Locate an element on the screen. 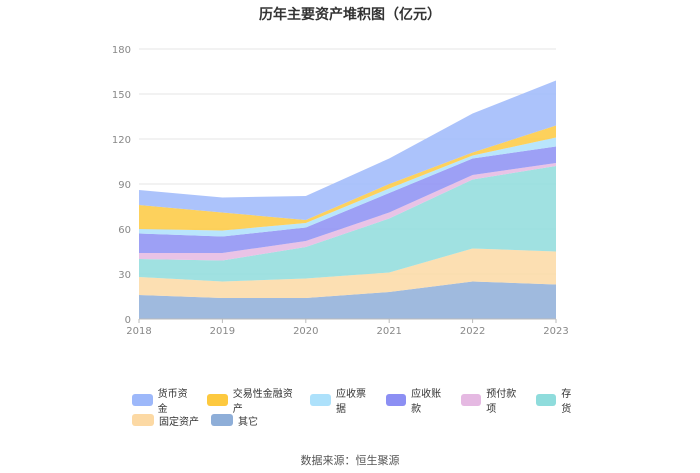 The height and width of the screenshot is (473, 700). legend-row: 货币资金 交易性金融资产 应收票据 应收账款 预付款项 存货 is located at coordinates (362, 402).